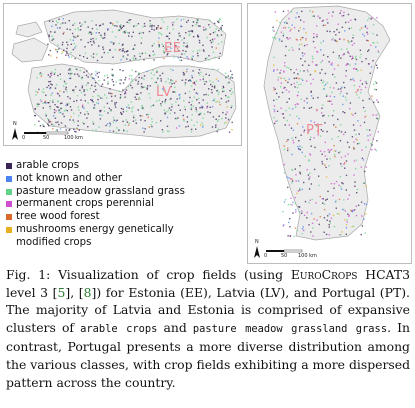  What do you see at coordinates (61, 292) in the screenshot?
I see `citation-link: 5` at bounding box center [61, 292].